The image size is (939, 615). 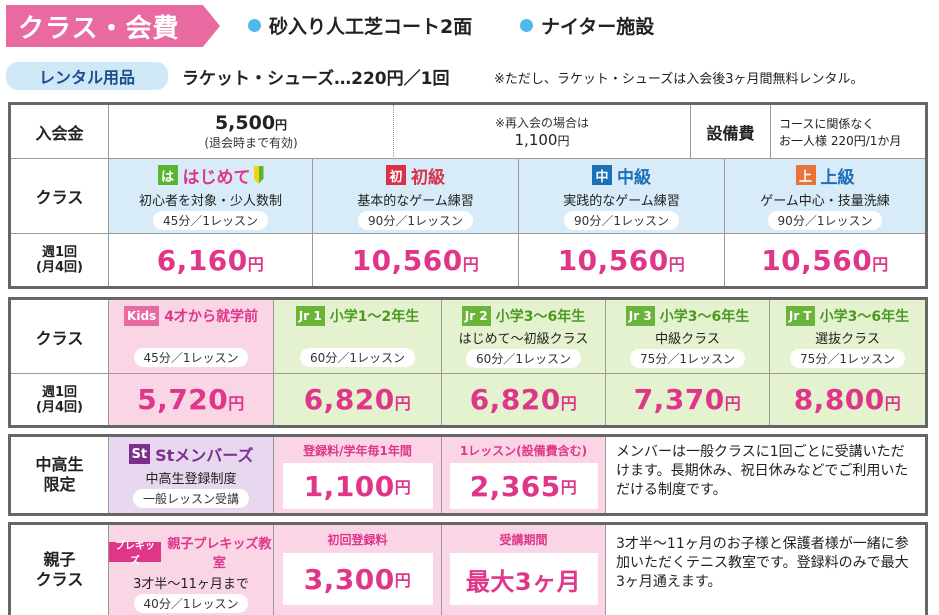 I want to click on adult-price-intermediate: 10,560円, so click(x=622, y=260).